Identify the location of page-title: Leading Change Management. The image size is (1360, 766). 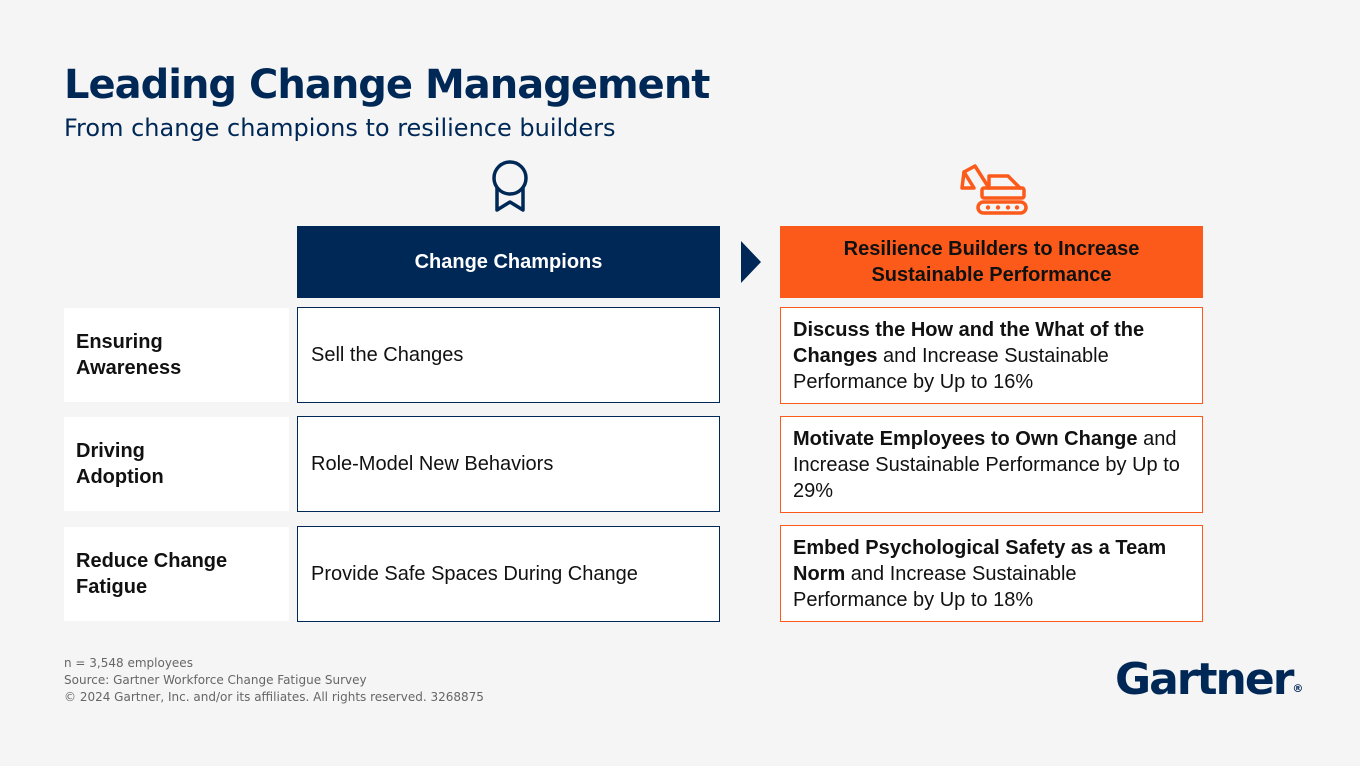
(387, 85).